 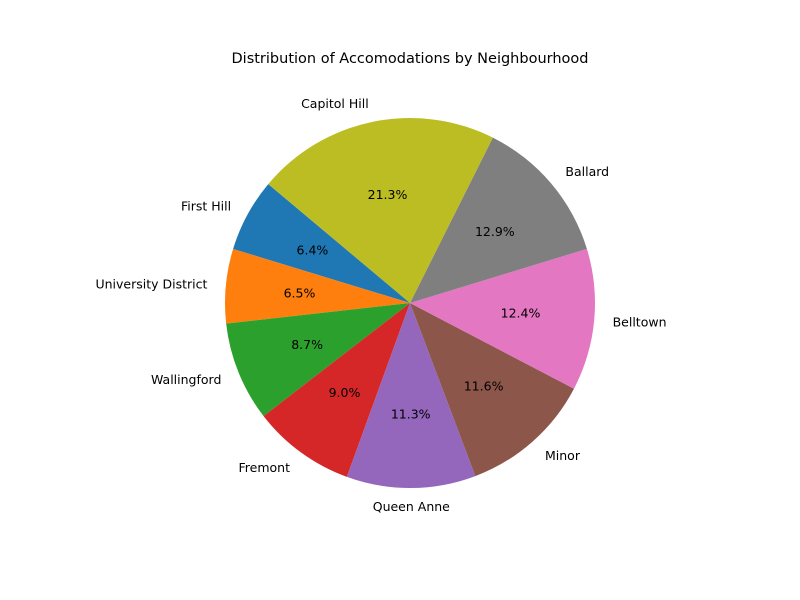 I want to click on pie-slice-minor, so click(x=492, y=390).